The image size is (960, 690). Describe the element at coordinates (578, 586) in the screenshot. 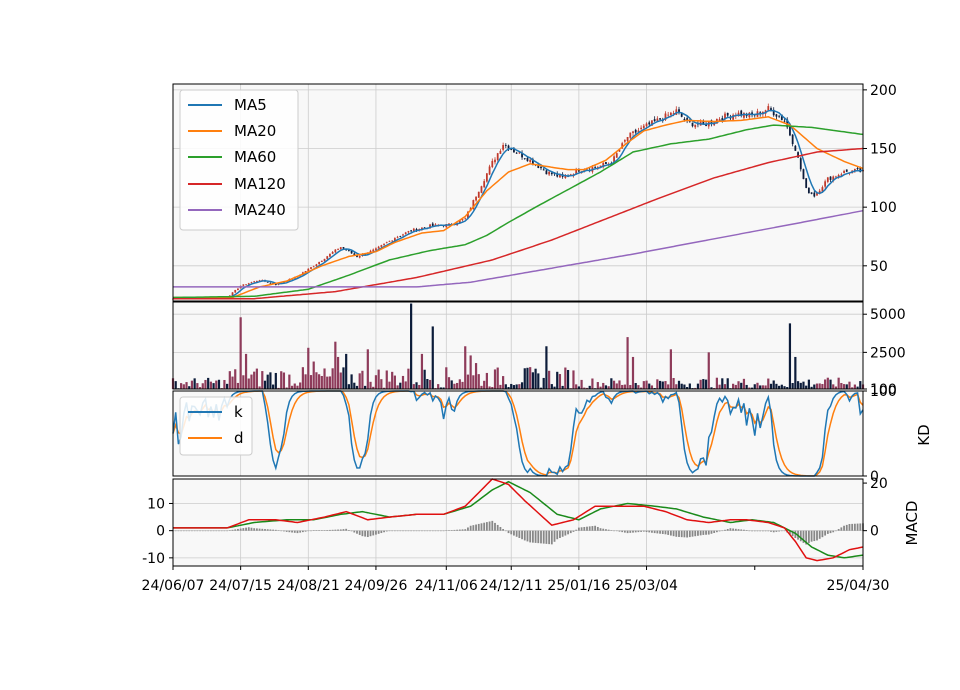

I see `x-tick-label: 25/01/16` at that location.